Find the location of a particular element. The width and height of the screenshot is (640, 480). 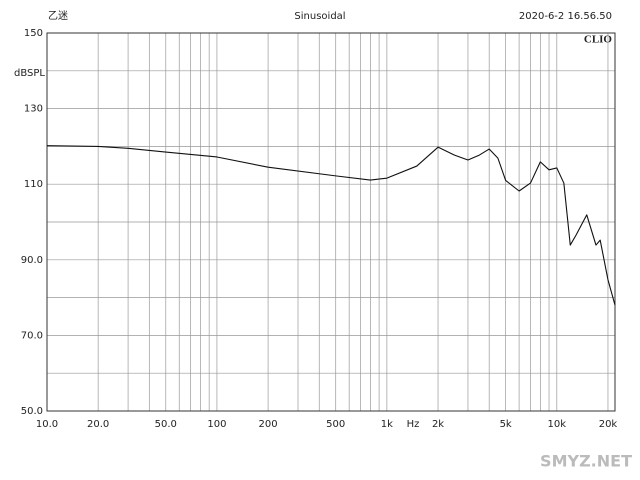

y-axis-label: dBSPL is located at coordinates (29, 73).